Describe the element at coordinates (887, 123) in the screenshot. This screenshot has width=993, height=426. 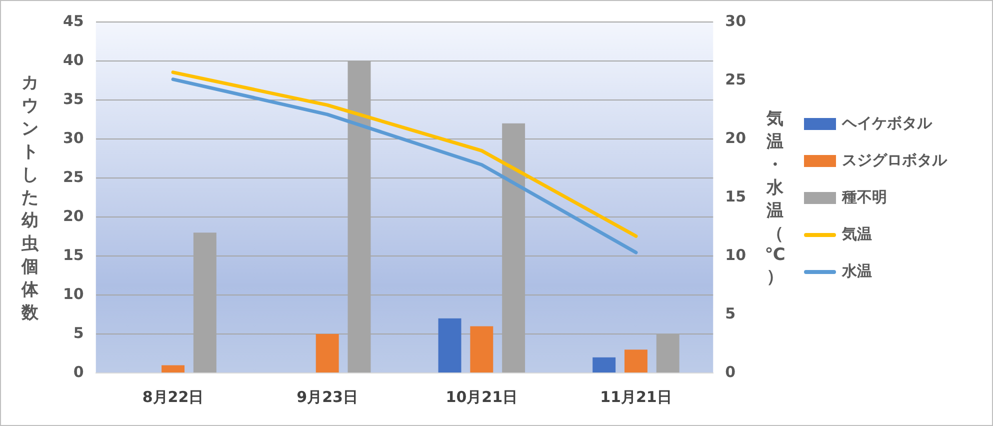
I see `legend-label: ヘイケボタル` at that location.